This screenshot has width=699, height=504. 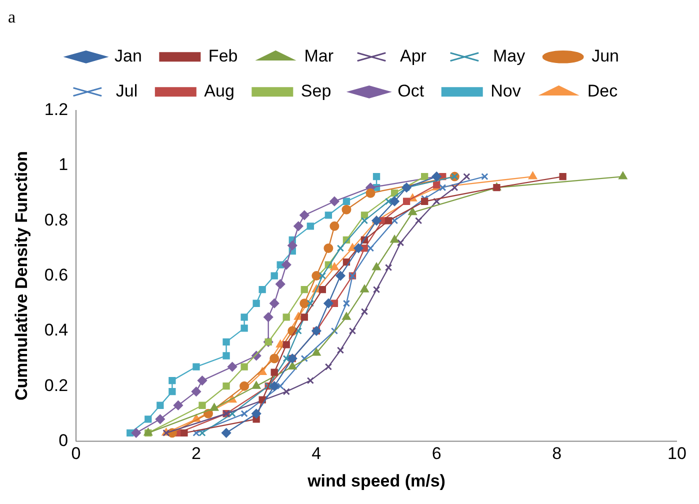 I want to click on y-tick-label: 0, so click(x=63, y=440).